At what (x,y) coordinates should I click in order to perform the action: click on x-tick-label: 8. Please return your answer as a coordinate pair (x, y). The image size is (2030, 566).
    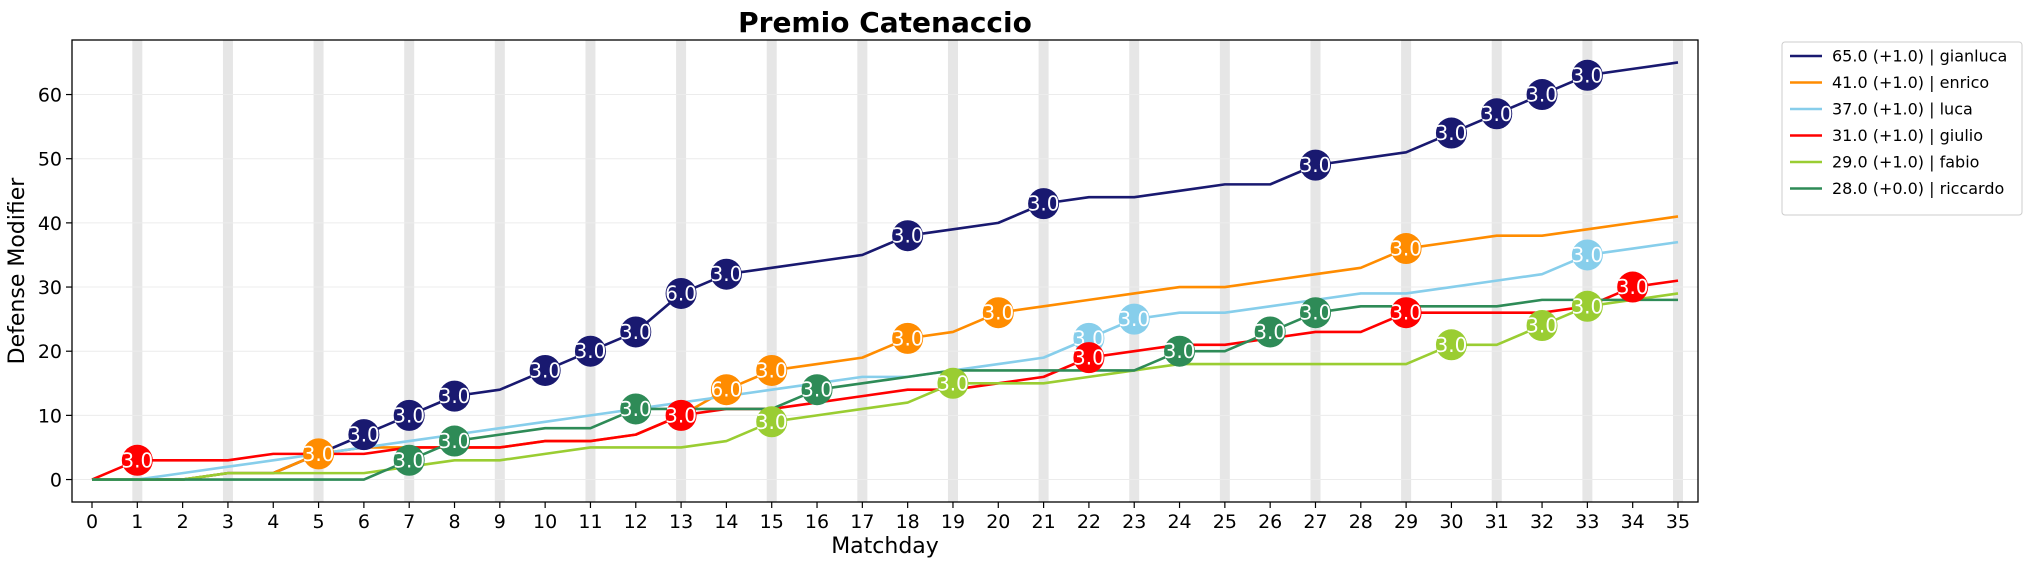
    Looking at the image, I should click on (454, 522).